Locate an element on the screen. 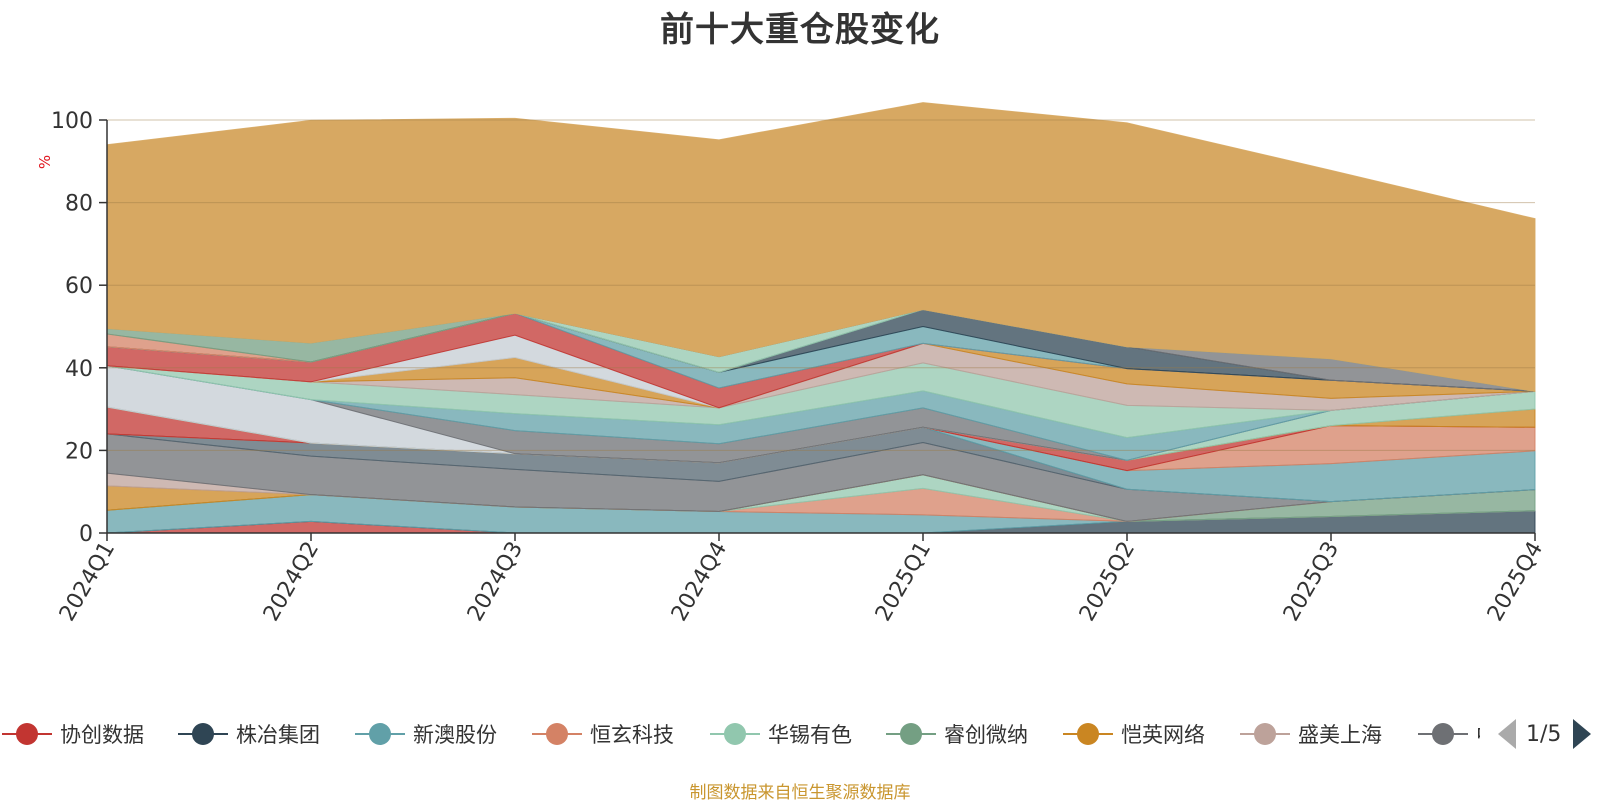 This screenshot has height=803, width=1600. legend-item: 协创数据 is located at coordinates (73, 734).